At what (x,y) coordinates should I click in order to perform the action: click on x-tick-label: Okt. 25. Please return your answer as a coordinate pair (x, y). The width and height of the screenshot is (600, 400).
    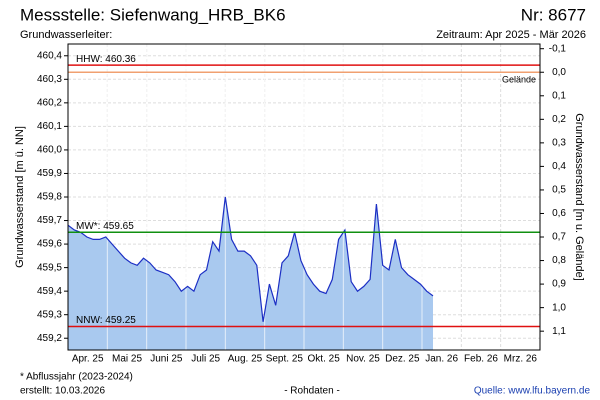
    Looking at the image, I should click on (324, 359).